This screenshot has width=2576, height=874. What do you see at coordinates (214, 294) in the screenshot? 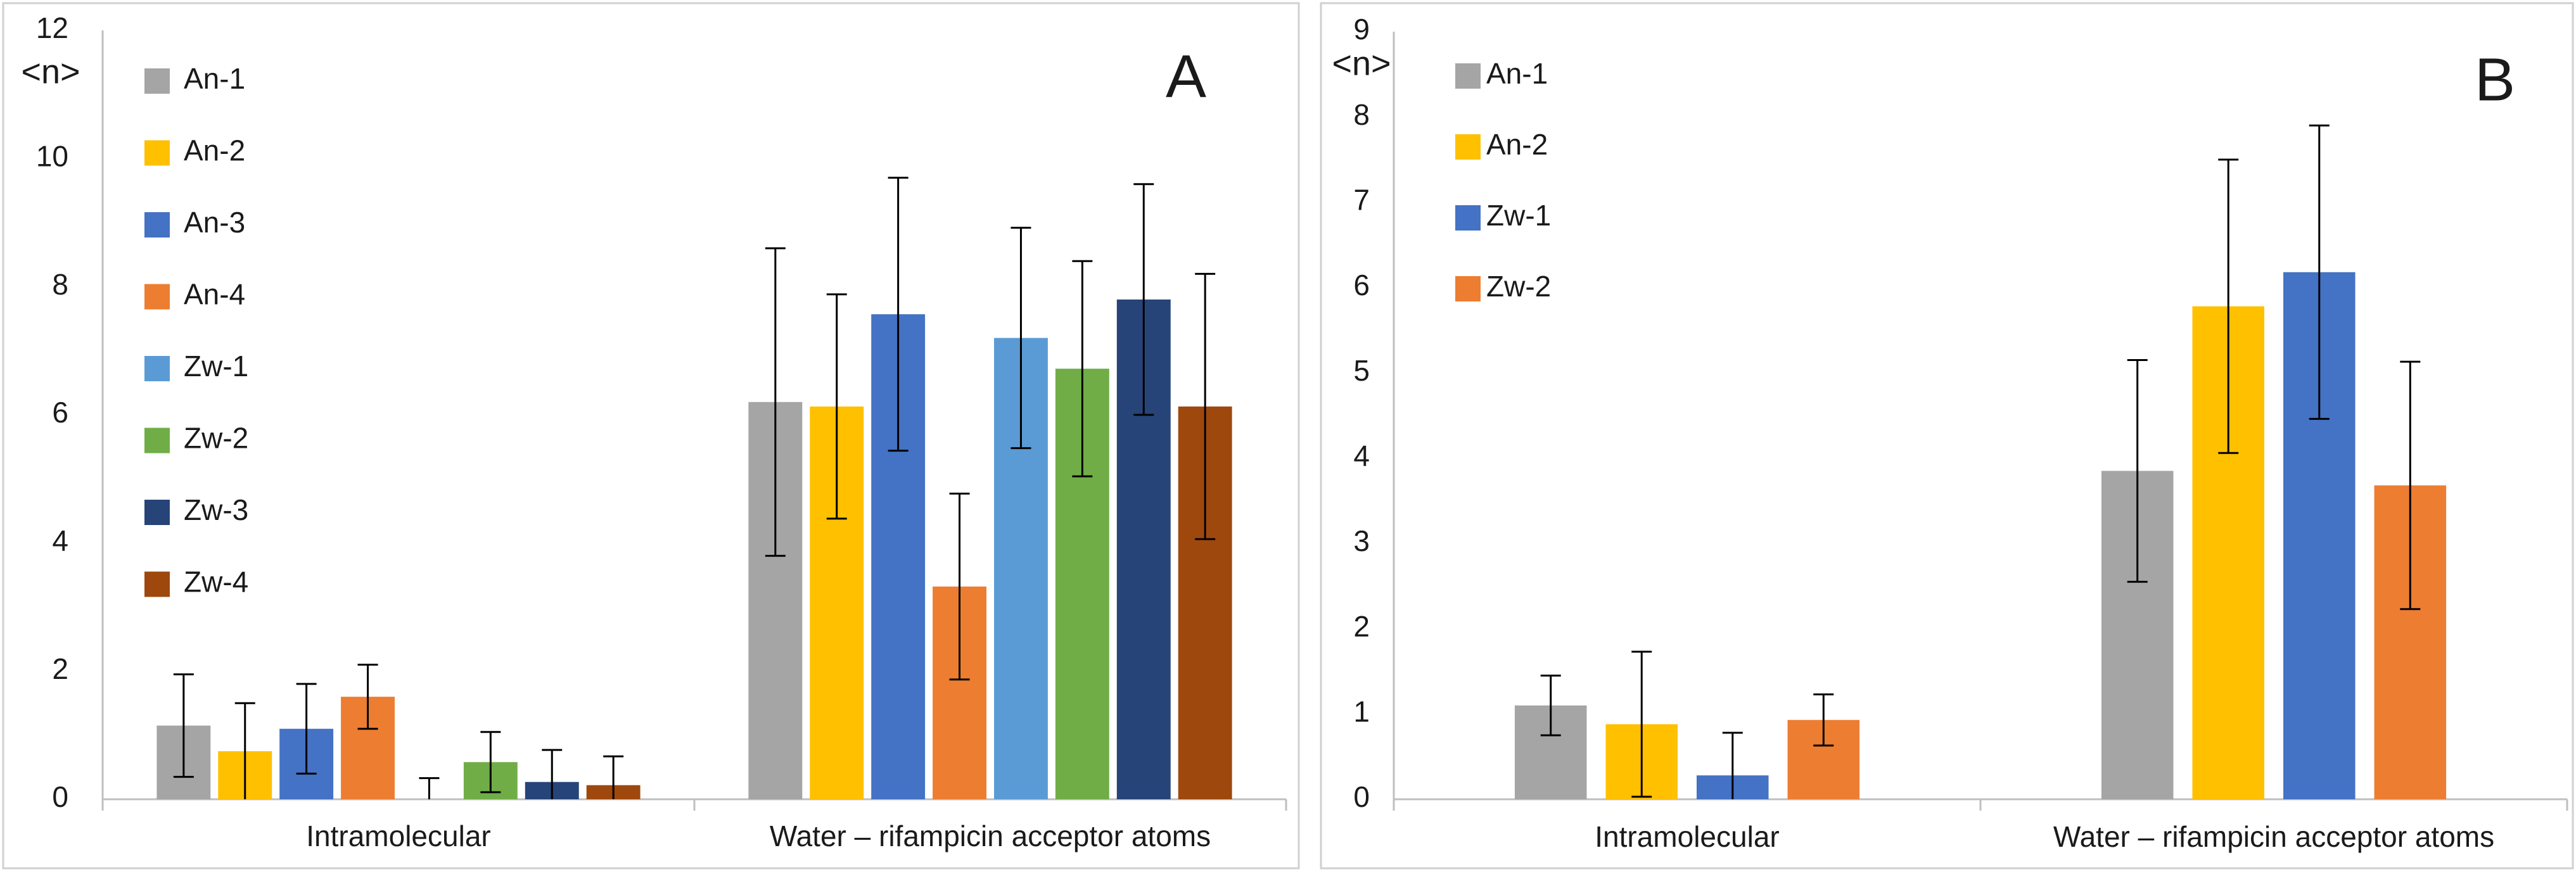
I see `legend-label-an-4: An-4` at bounding box center [214, 294].